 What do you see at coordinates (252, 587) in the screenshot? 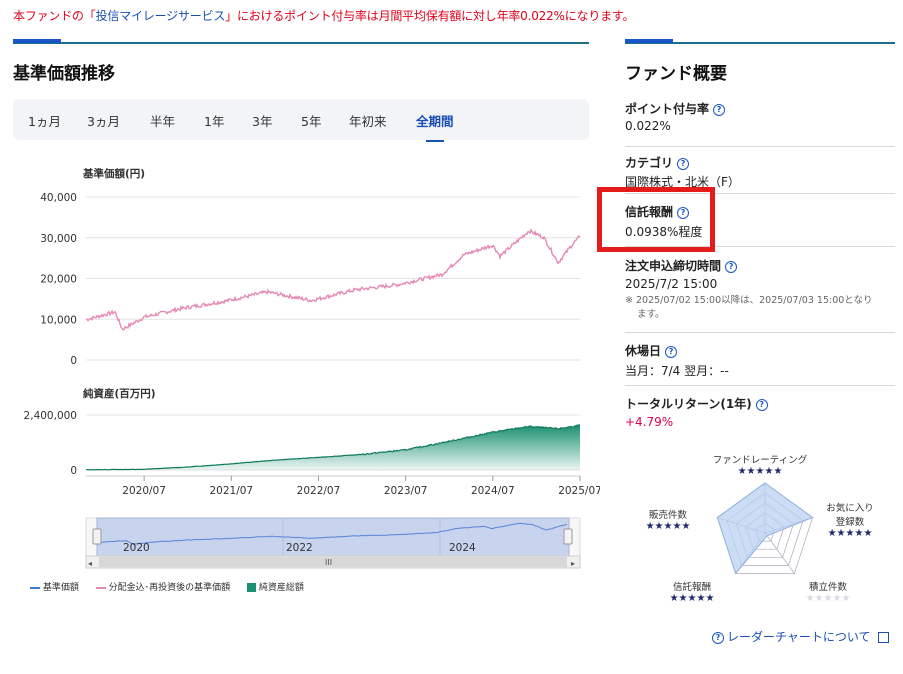
I see `legend-swatch-net-assets` at bounding box center [252, 587].